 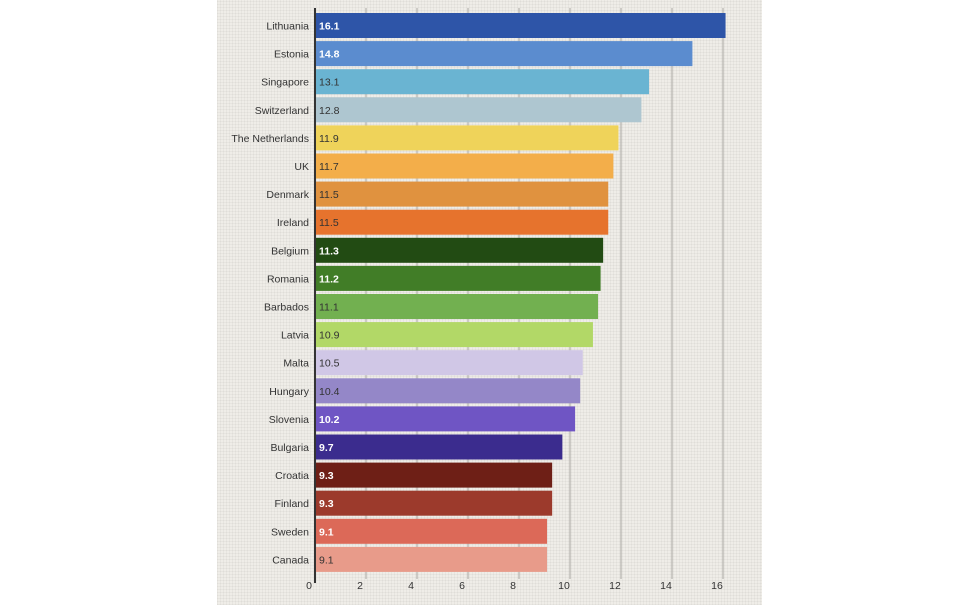 I want to click on bar-denmark, so click(x=462, y=194).